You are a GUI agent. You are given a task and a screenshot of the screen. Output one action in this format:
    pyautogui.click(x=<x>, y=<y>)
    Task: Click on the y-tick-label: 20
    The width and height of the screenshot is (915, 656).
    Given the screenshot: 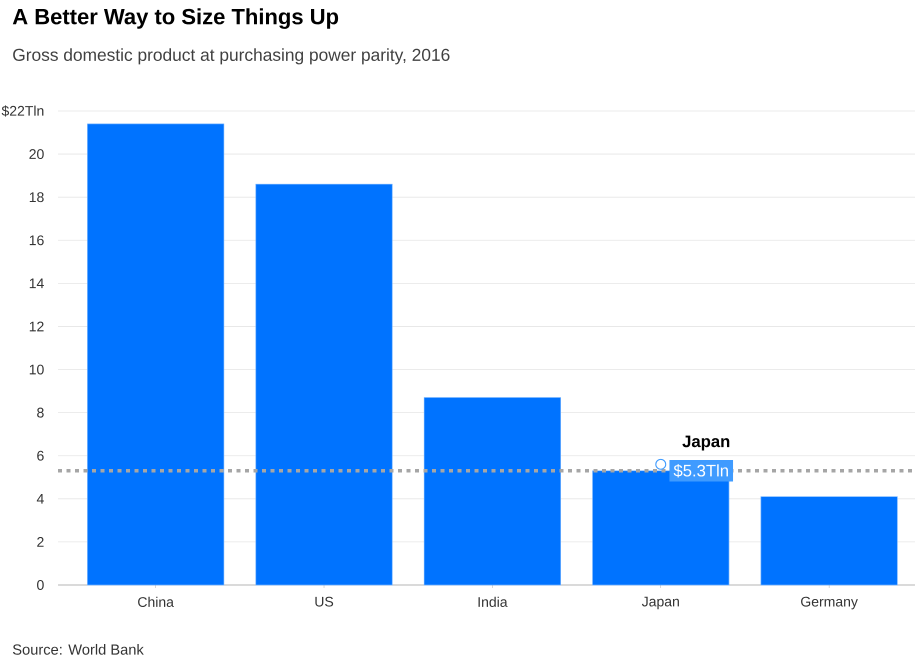 What is the action you would take?
    pyautogui.click(x=36, y=154)
    